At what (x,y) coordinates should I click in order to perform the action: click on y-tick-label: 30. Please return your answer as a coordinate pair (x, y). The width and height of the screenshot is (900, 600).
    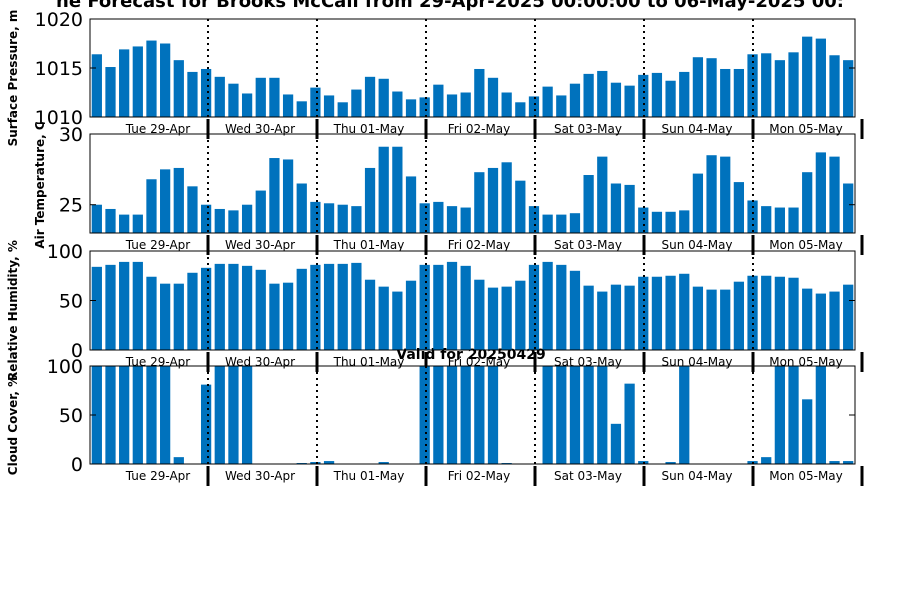
    Looking at the image, I should click on (71, 135).